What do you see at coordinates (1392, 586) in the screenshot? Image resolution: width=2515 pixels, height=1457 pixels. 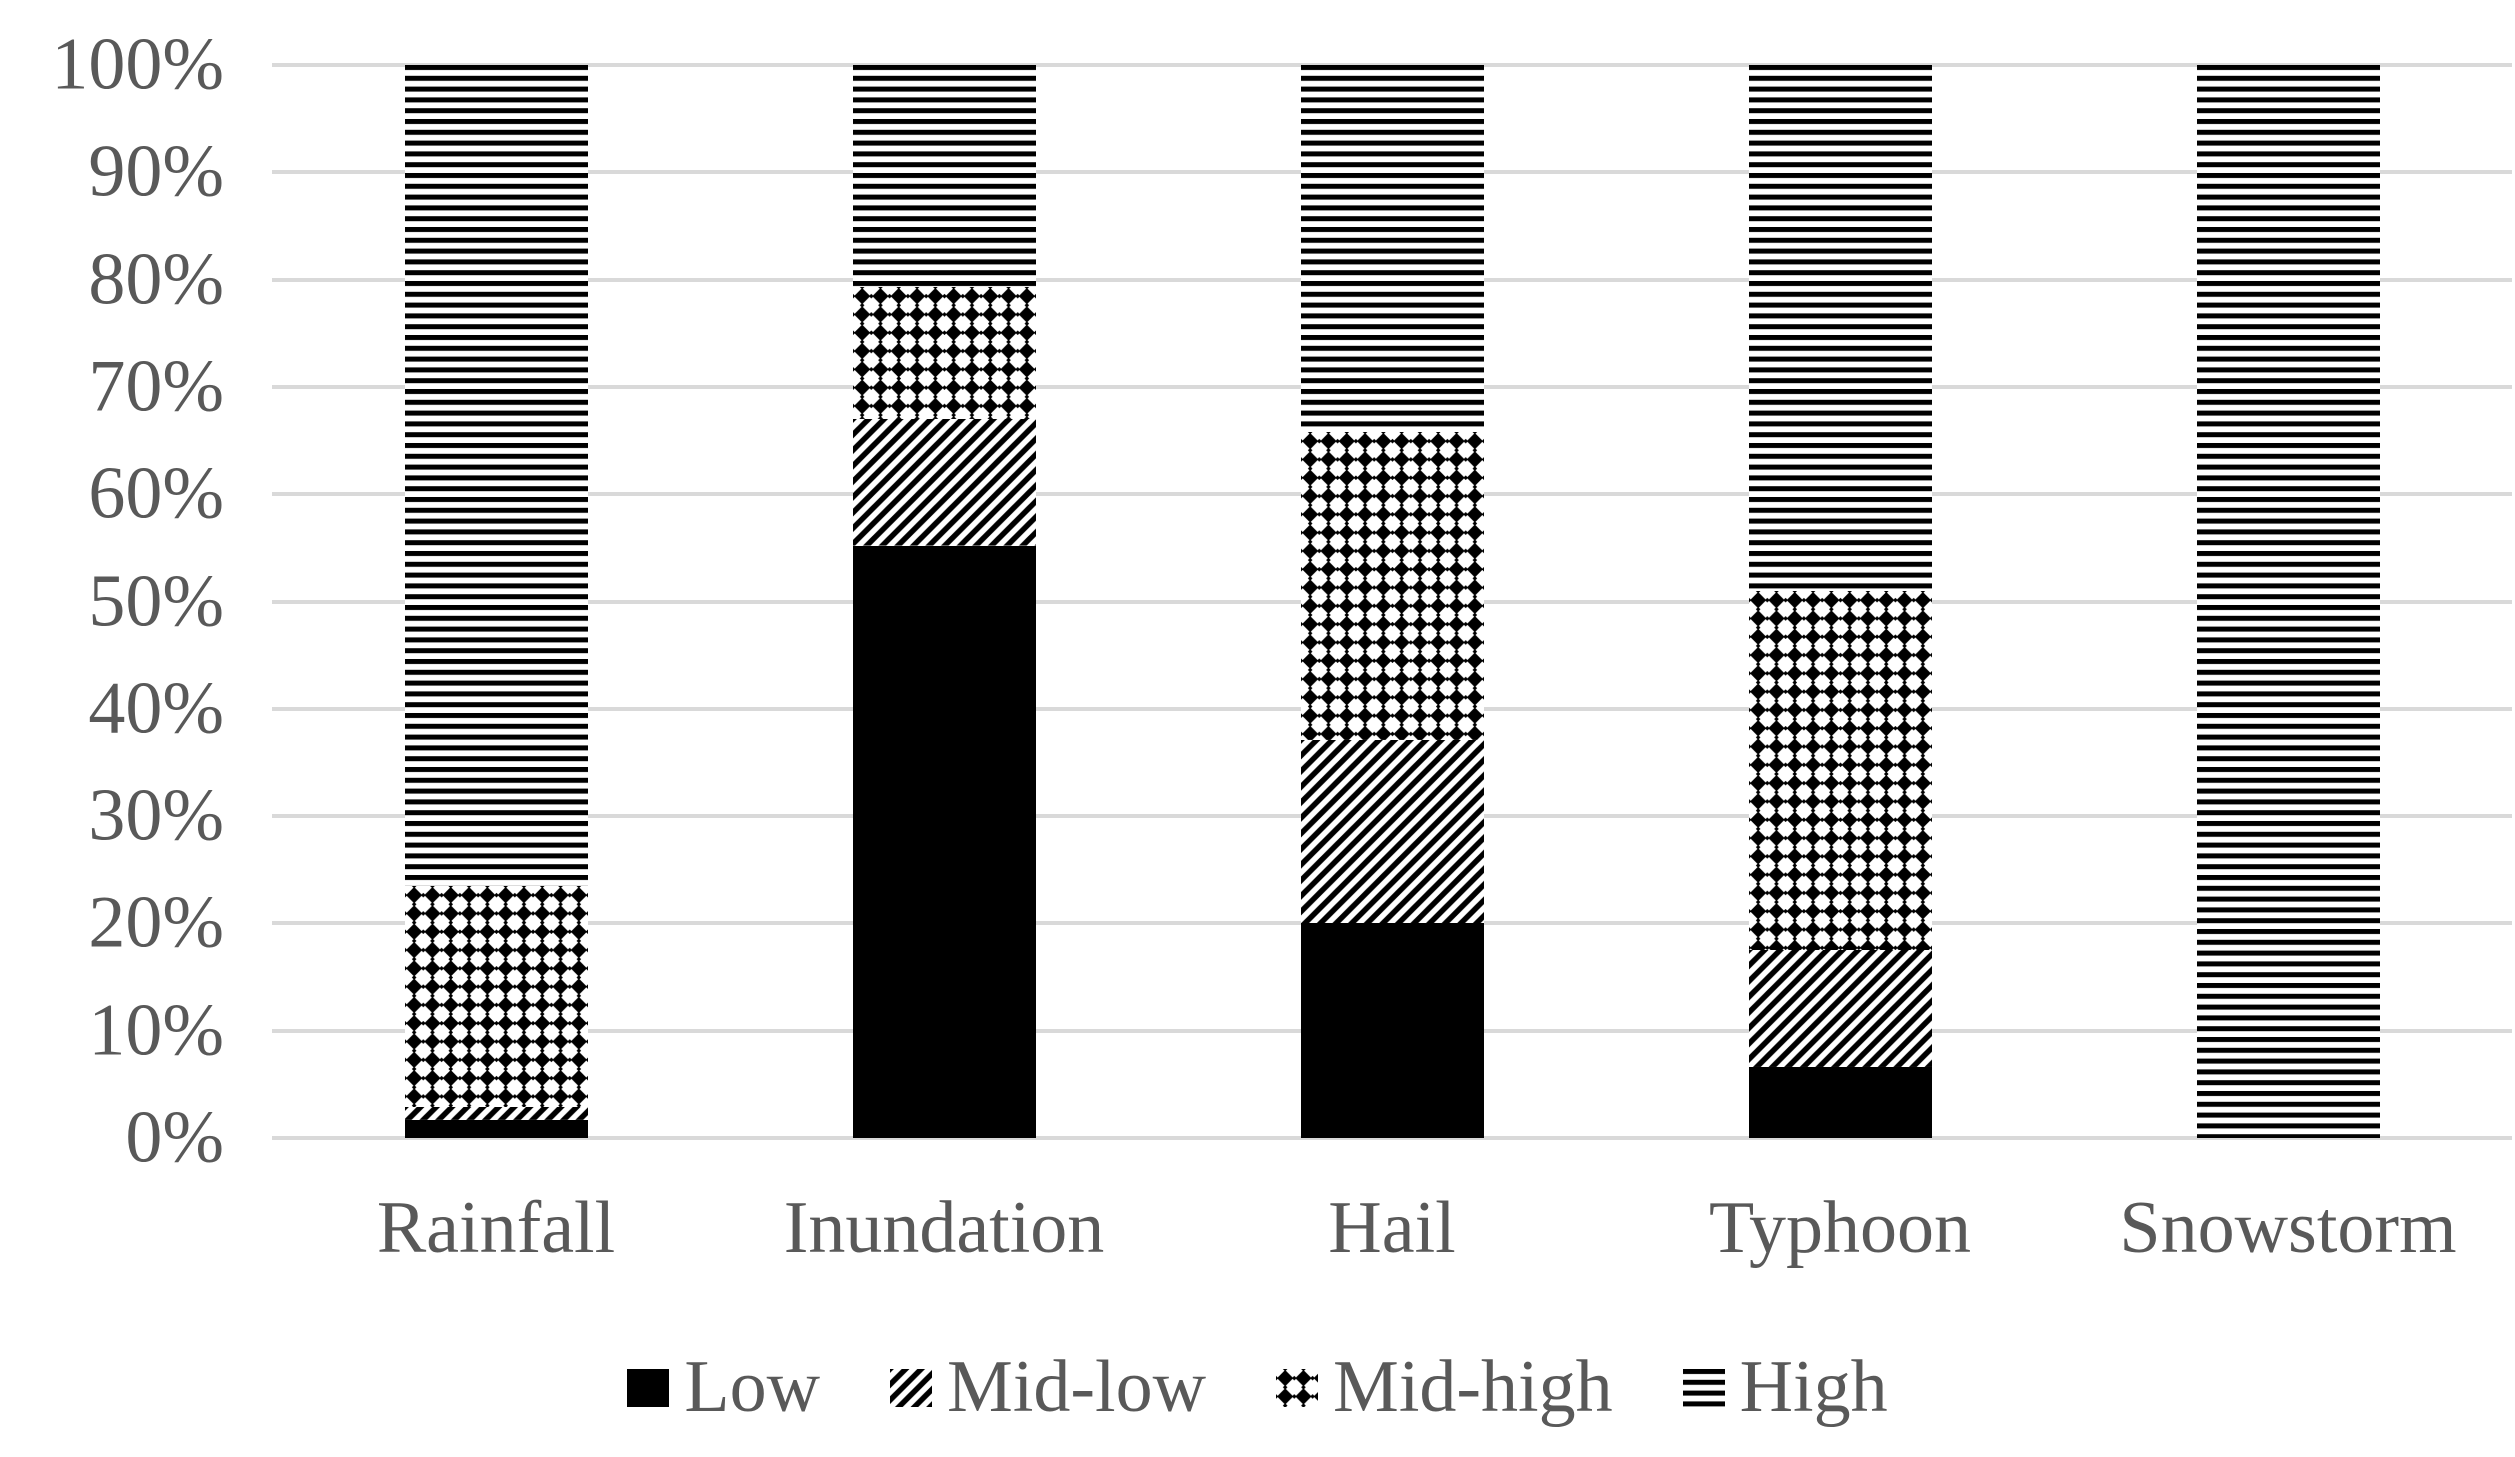 I see `bar-segment-hail-mid-high` at bounding box center [1392, 586].